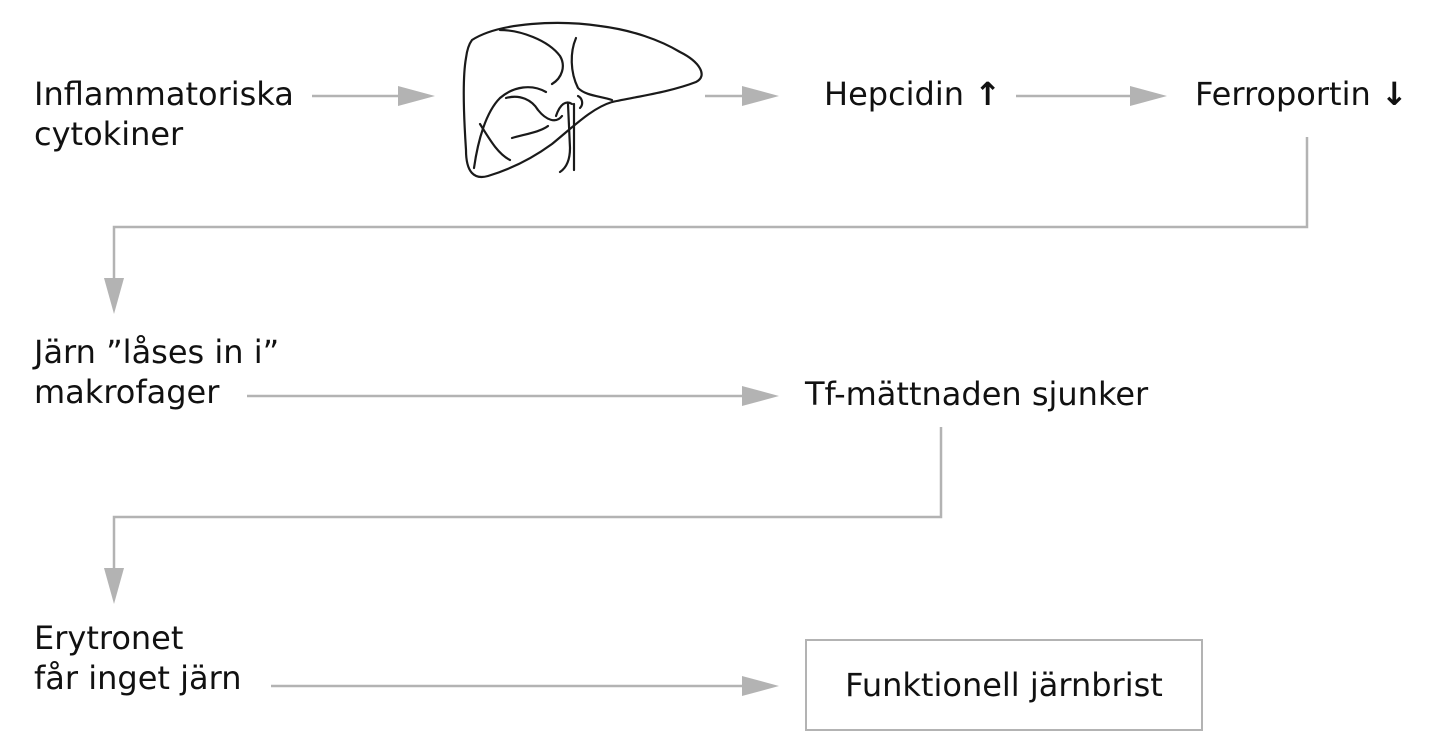 The height and width of the screenshot is (747, 1448). Describe the element at coordinates (1283, 94) in the screenshot. I see `node-text: Ferroportin` at that location.